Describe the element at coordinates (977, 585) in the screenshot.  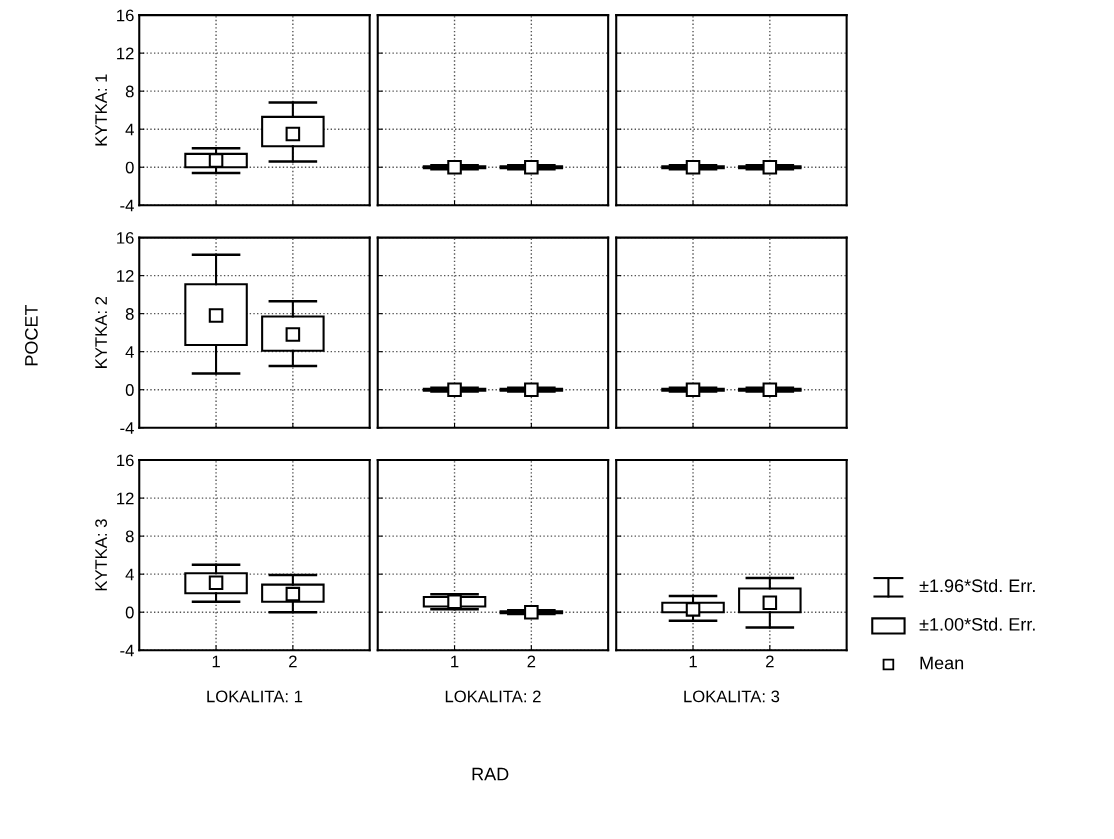
I see `text: ±1.96*Std. Err.` at that location.